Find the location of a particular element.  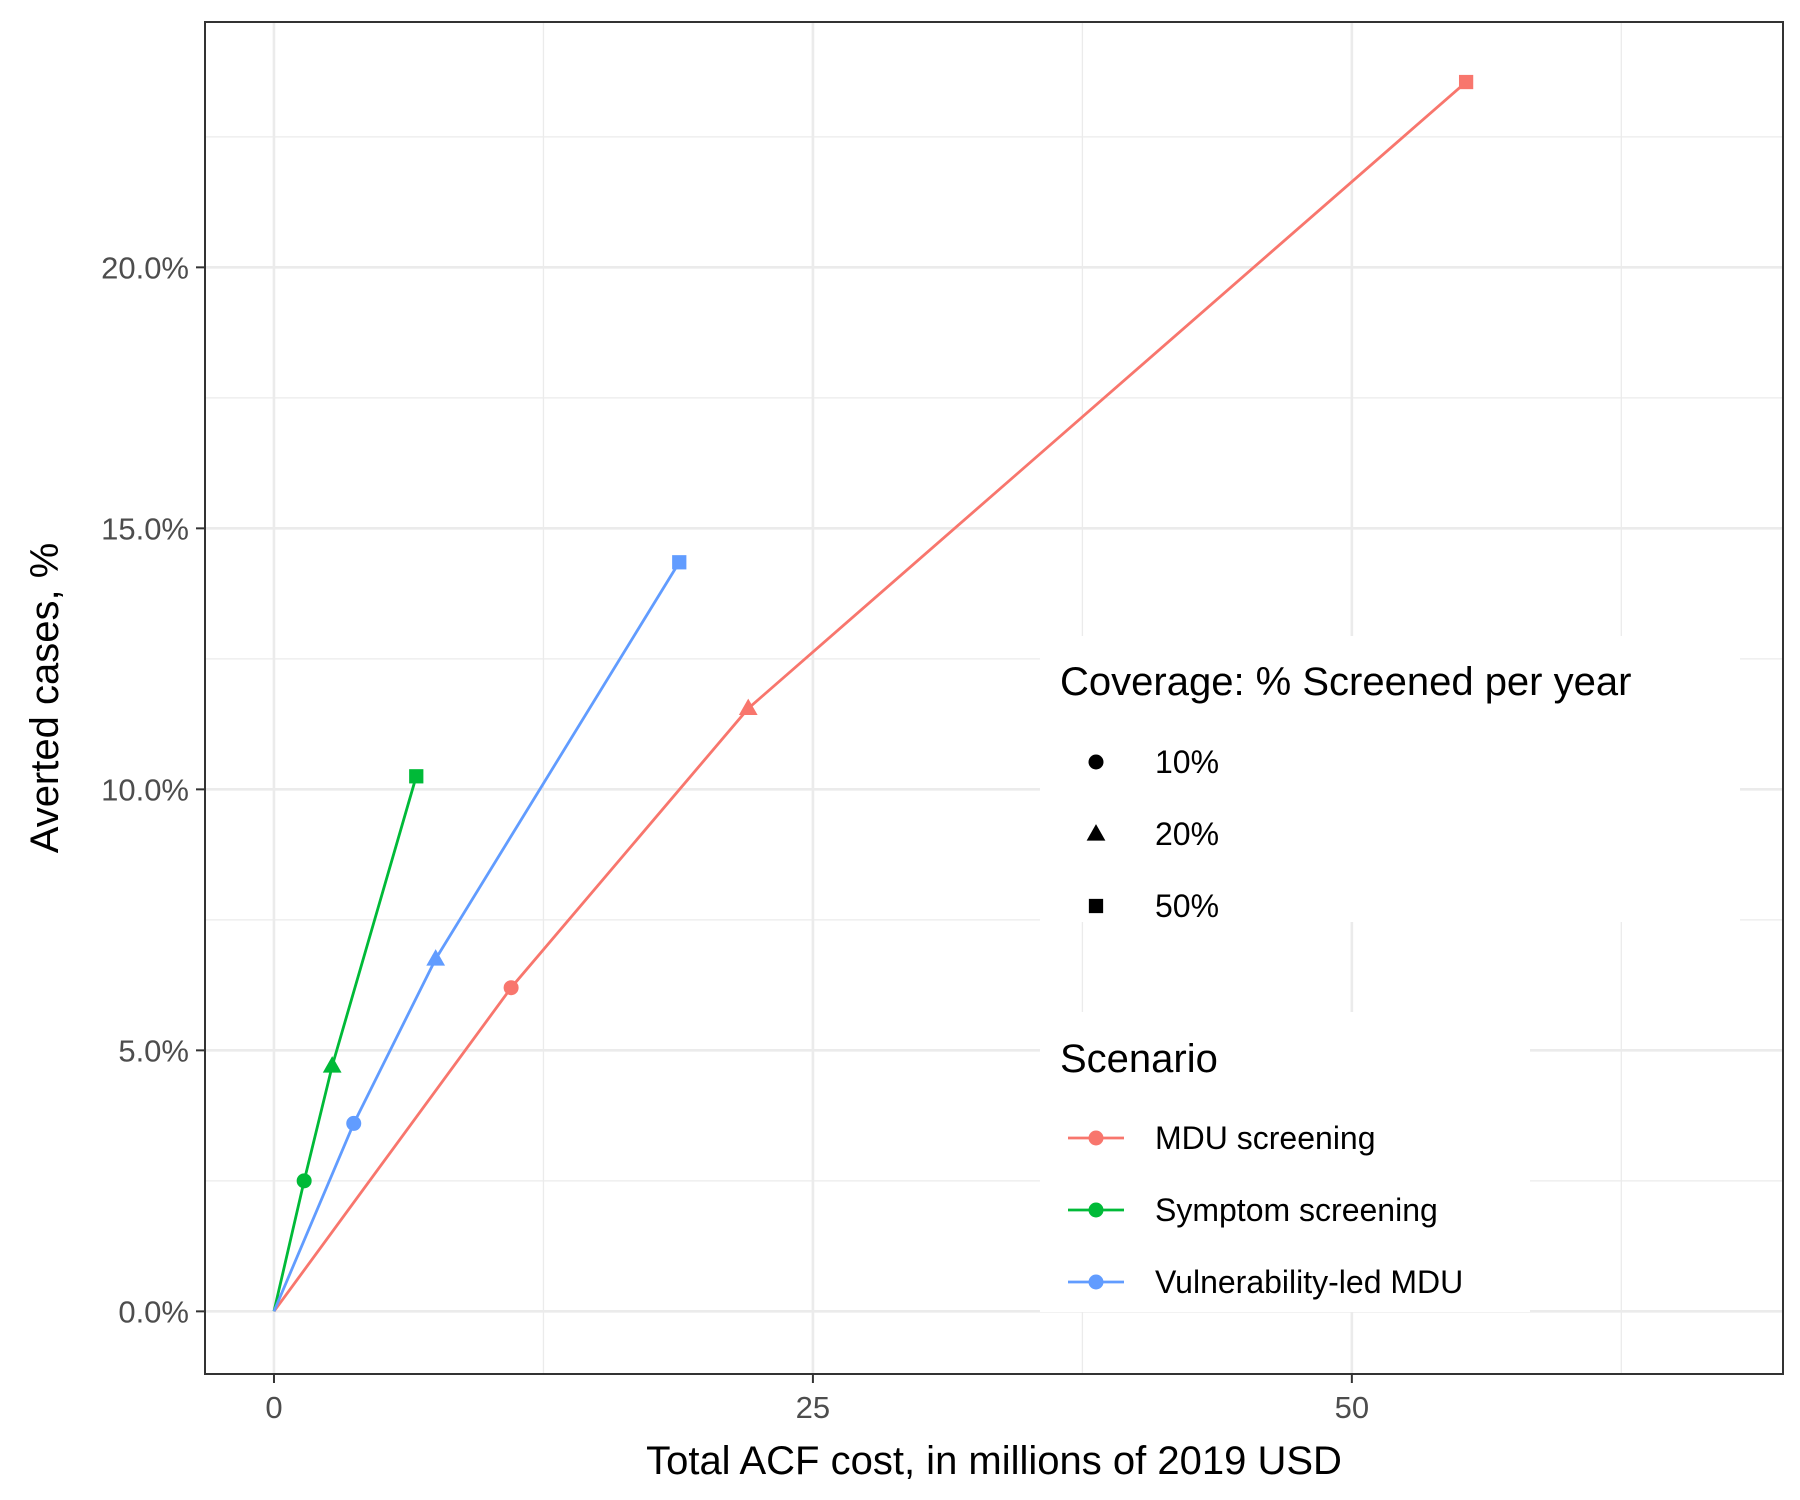

y-axis-title: Averted cases, % is located at coordinates (45, 698).